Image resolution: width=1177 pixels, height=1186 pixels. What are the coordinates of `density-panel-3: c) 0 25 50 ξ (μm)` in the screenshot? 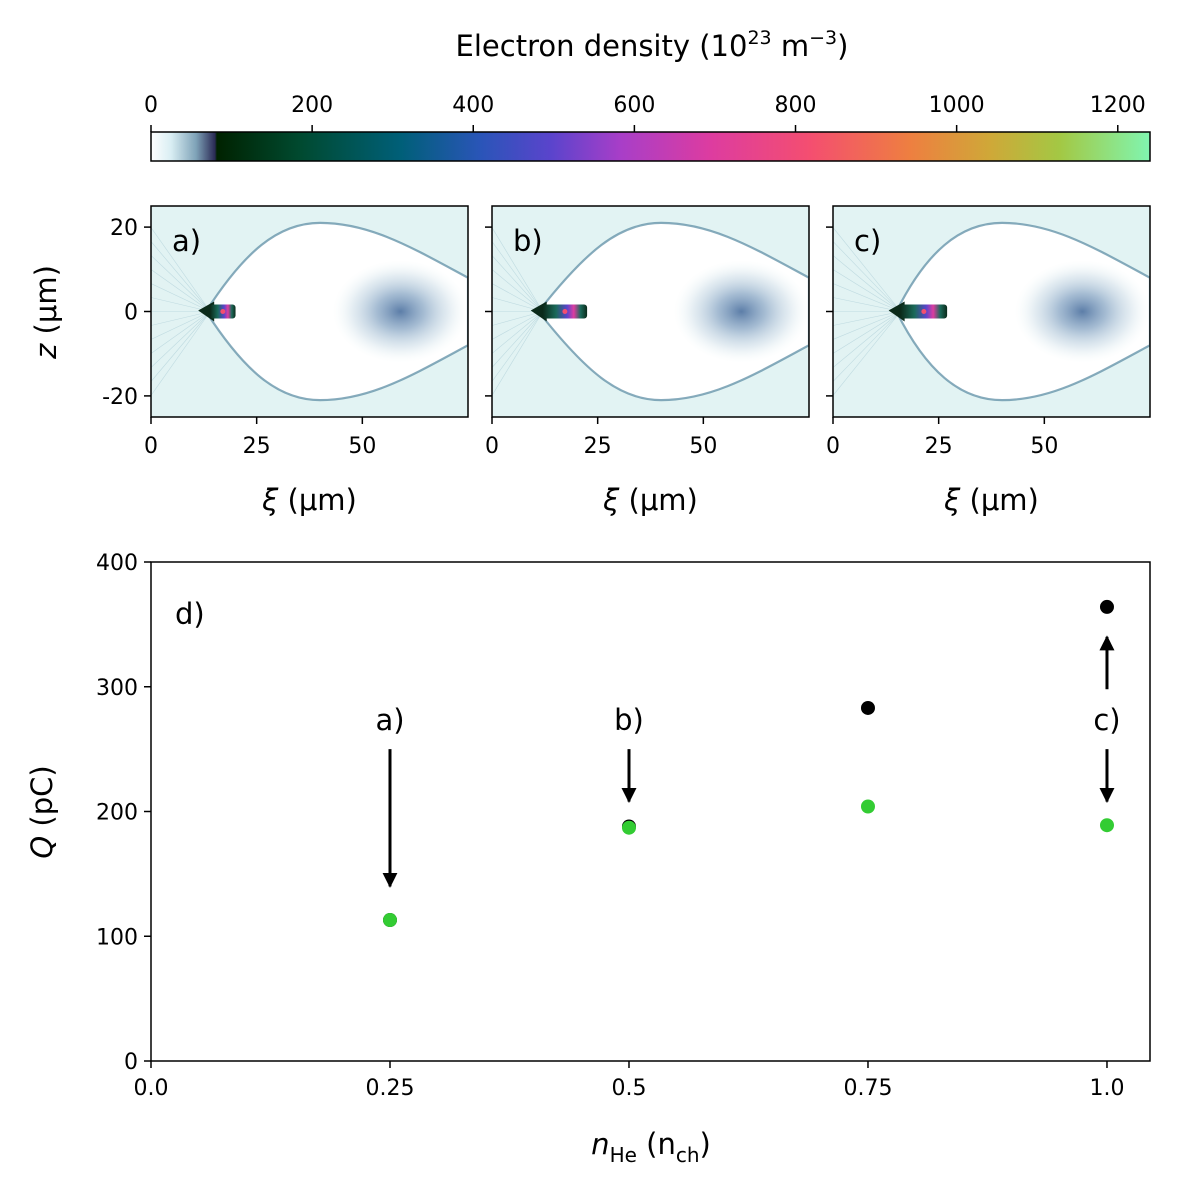 It's located at (988, 361).